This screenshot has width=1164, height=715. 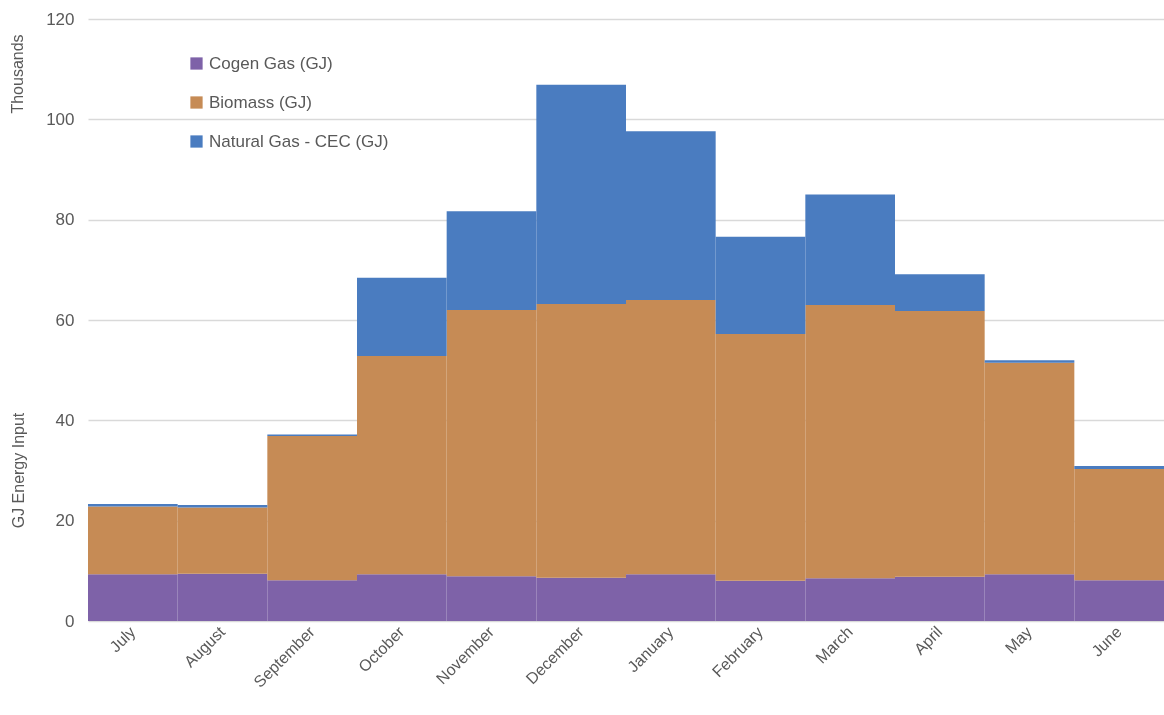 I want to click on y-tick-label: 80, so click(x=65, y=220).